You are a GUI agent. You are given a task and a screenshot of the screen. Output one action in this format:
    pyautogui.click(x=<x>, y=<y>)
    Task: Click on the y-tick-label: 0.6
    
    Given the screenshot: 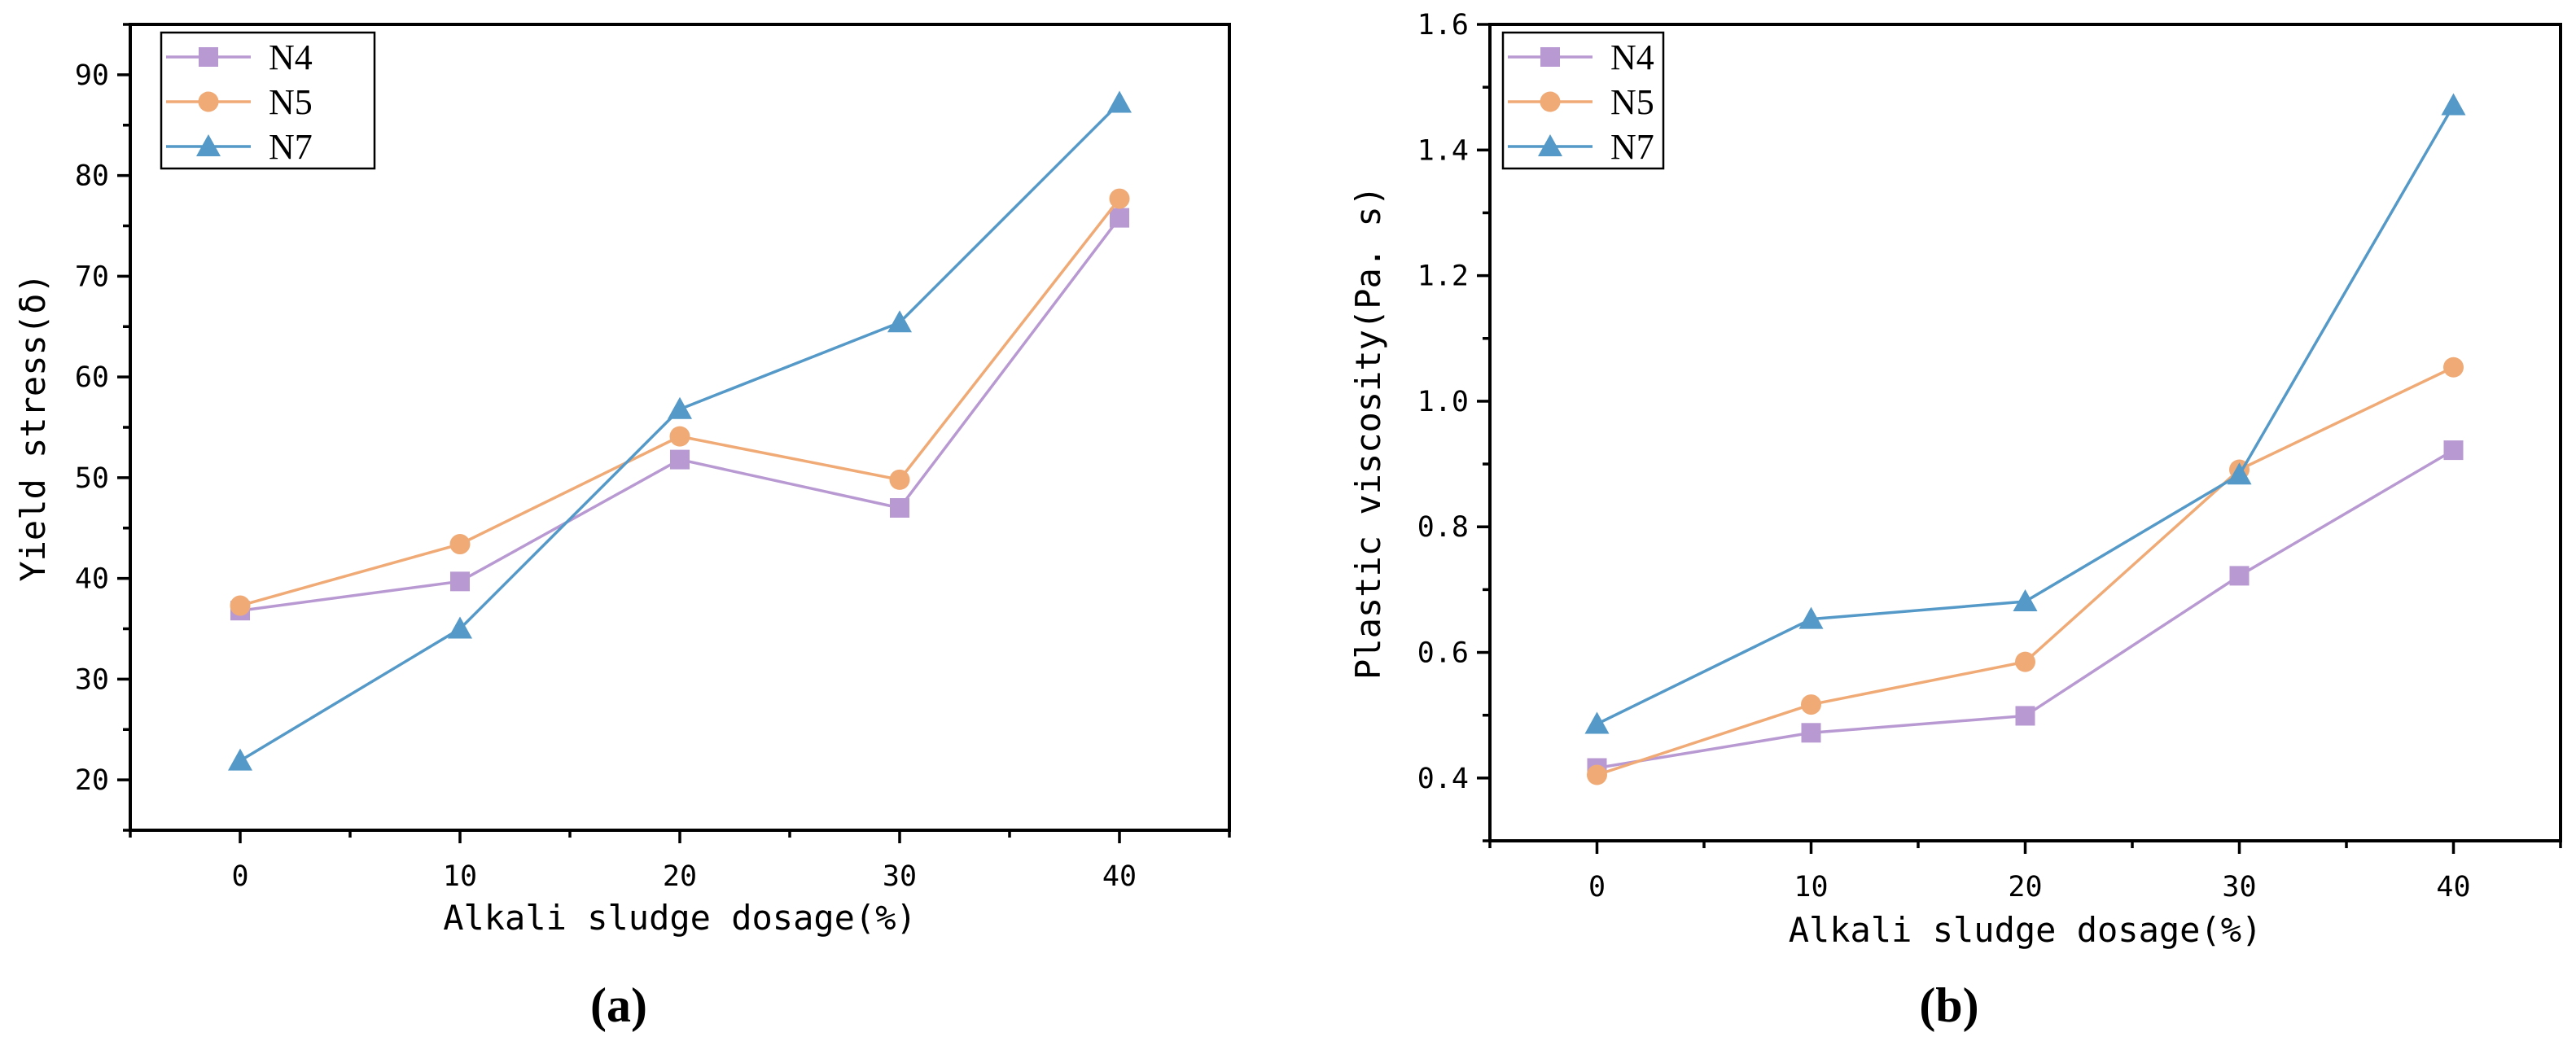 What is the action you would take?
    pyautogui.click(x=1443, y=653)
    